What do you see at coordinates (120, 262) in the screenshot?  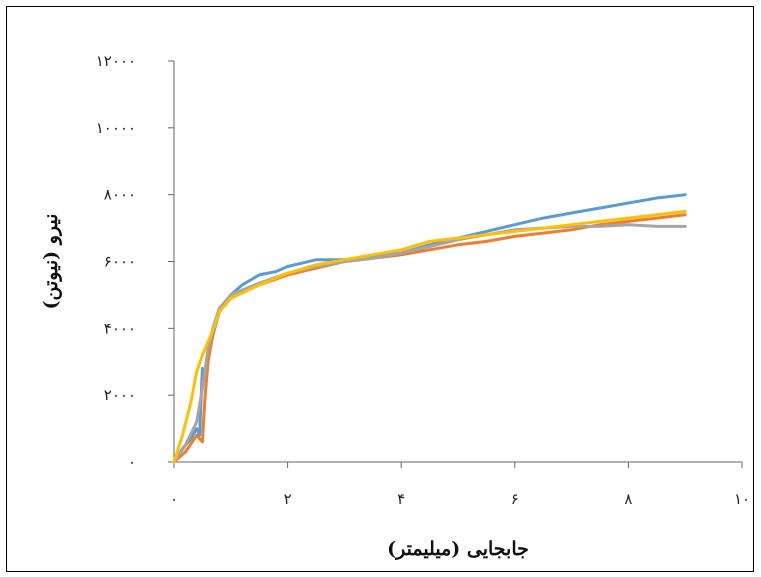 I see `y-tick-label: ۶۰۰۰` at bounding box center [120, 262].